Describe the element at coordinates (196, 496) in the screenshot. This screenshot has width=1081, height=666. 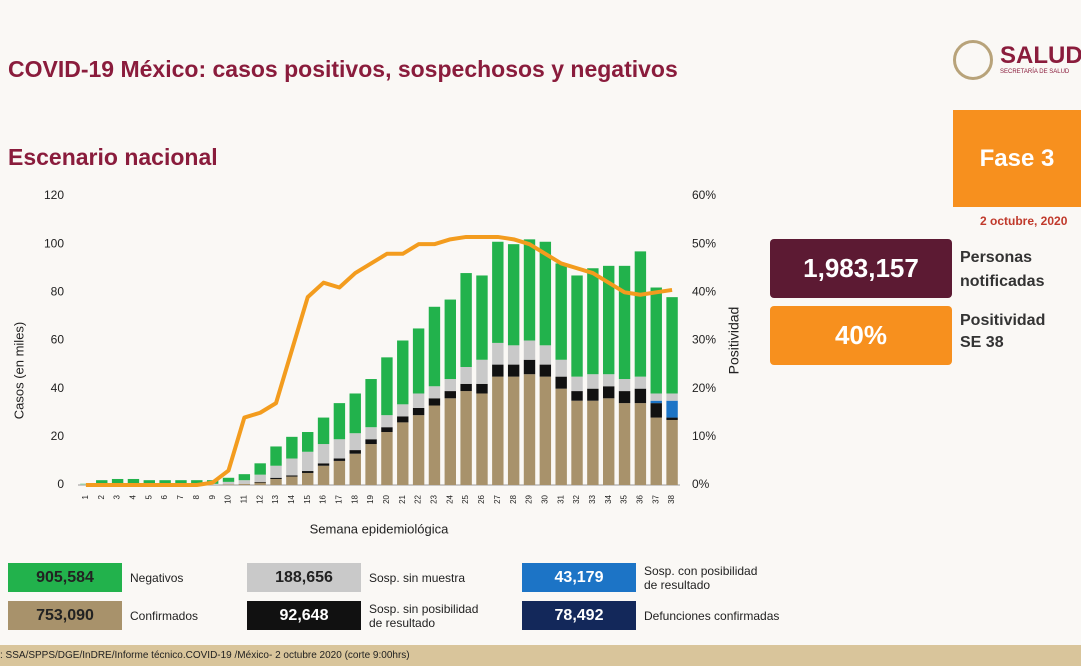
I see `x-tick-label: 8` at that location.